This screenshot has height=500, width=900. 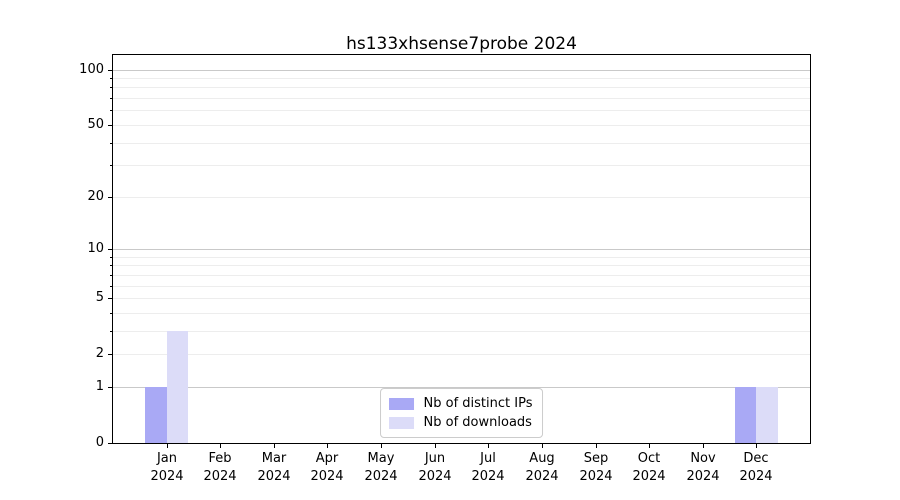 I want to click on legend: Nb of distinct IPs Nb of downloads, so click(x=461, y=413).